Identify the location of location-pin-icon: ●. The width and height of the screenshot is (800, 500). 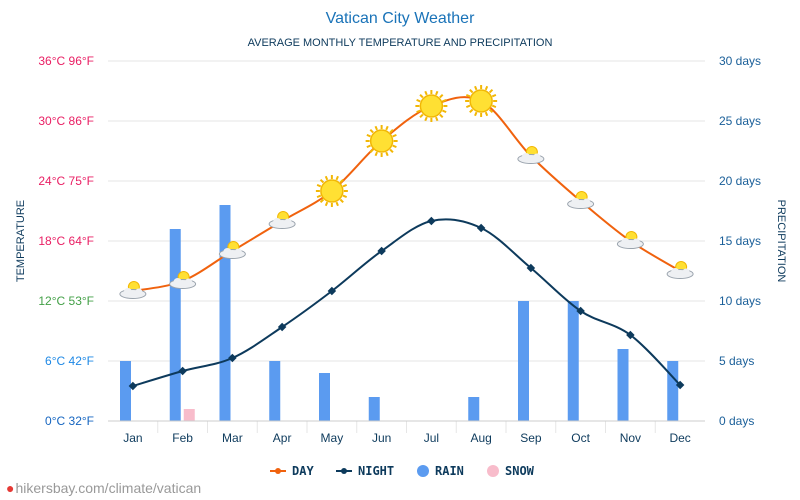
(10, 488).